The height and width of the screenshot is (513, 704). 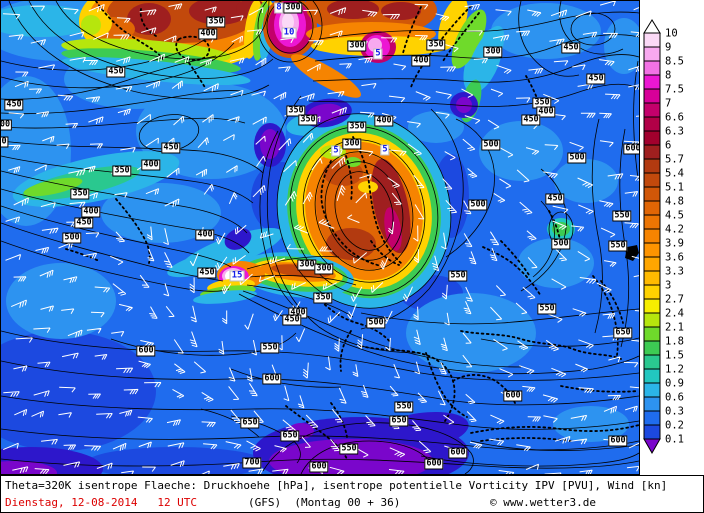 What do you see at coordinates (674, 132) in the screenshot?
I see `colorbar-tick-label: 6.3` at bounding box center [674, 132].